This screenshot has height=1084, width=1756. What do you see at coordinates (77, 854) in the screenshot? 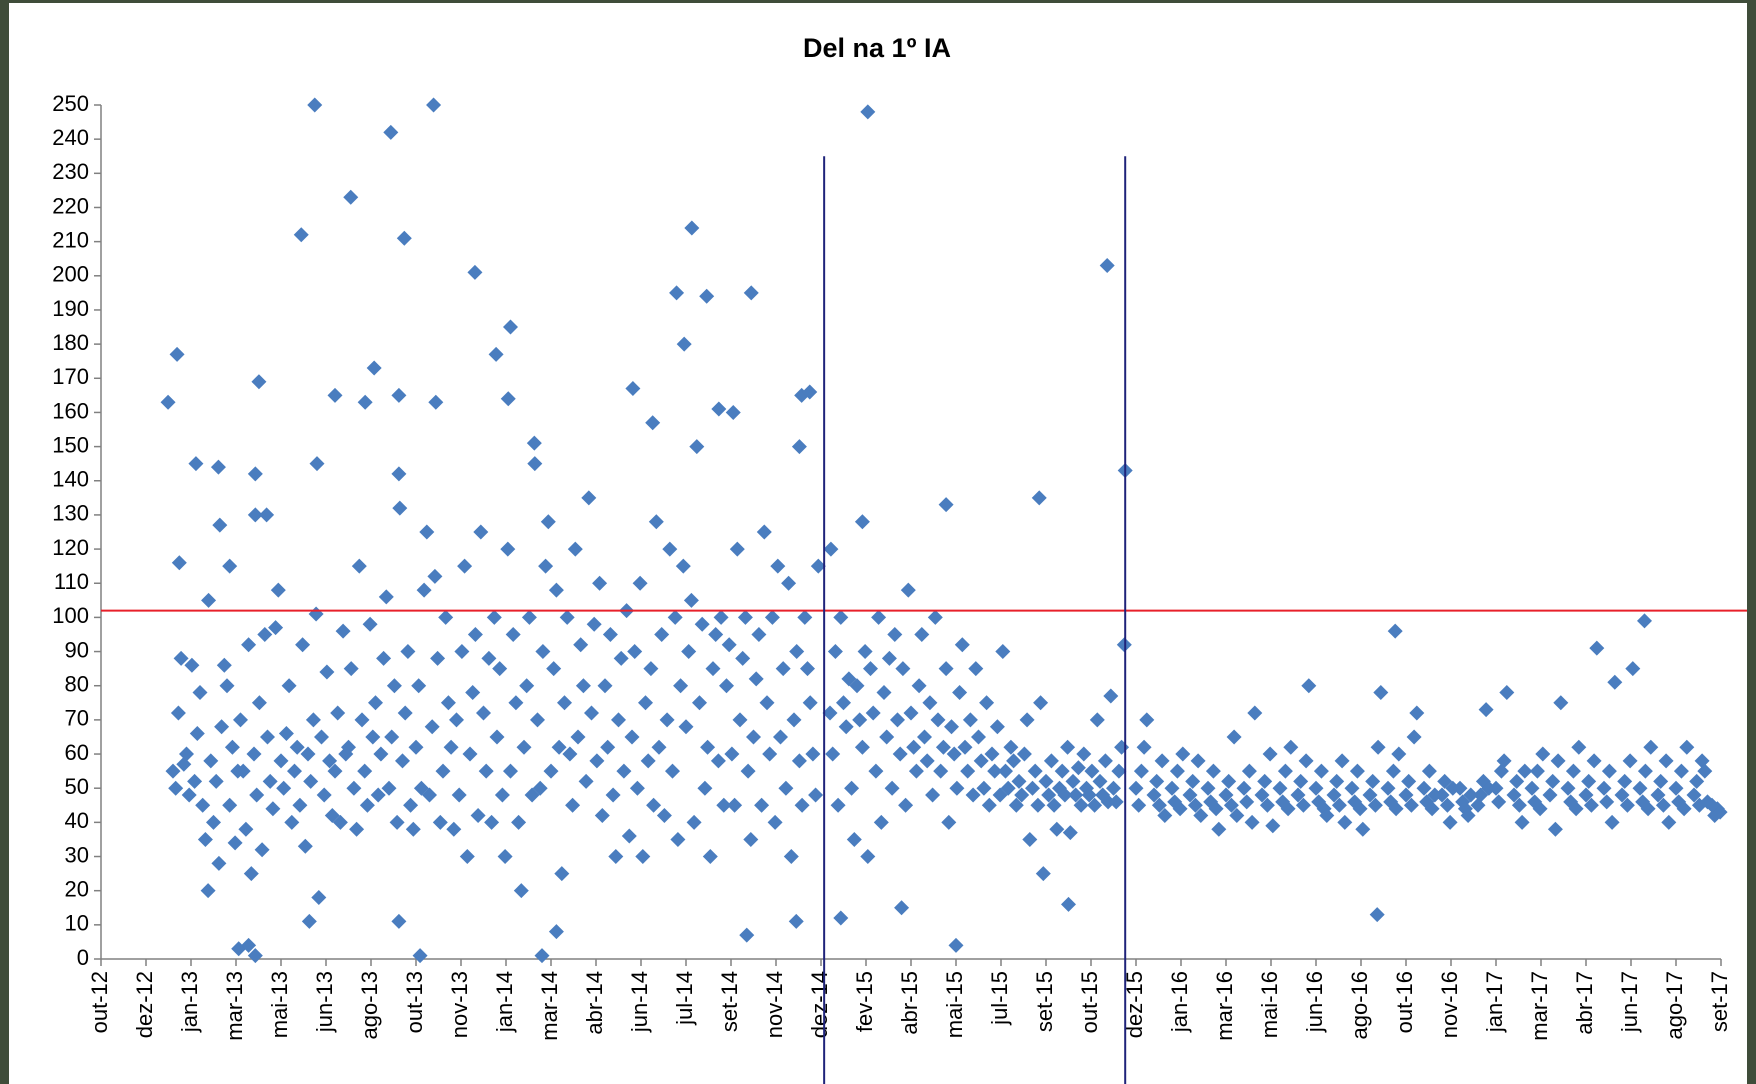
I see `y-tick-label: 30` at bounding box center [77, 854].